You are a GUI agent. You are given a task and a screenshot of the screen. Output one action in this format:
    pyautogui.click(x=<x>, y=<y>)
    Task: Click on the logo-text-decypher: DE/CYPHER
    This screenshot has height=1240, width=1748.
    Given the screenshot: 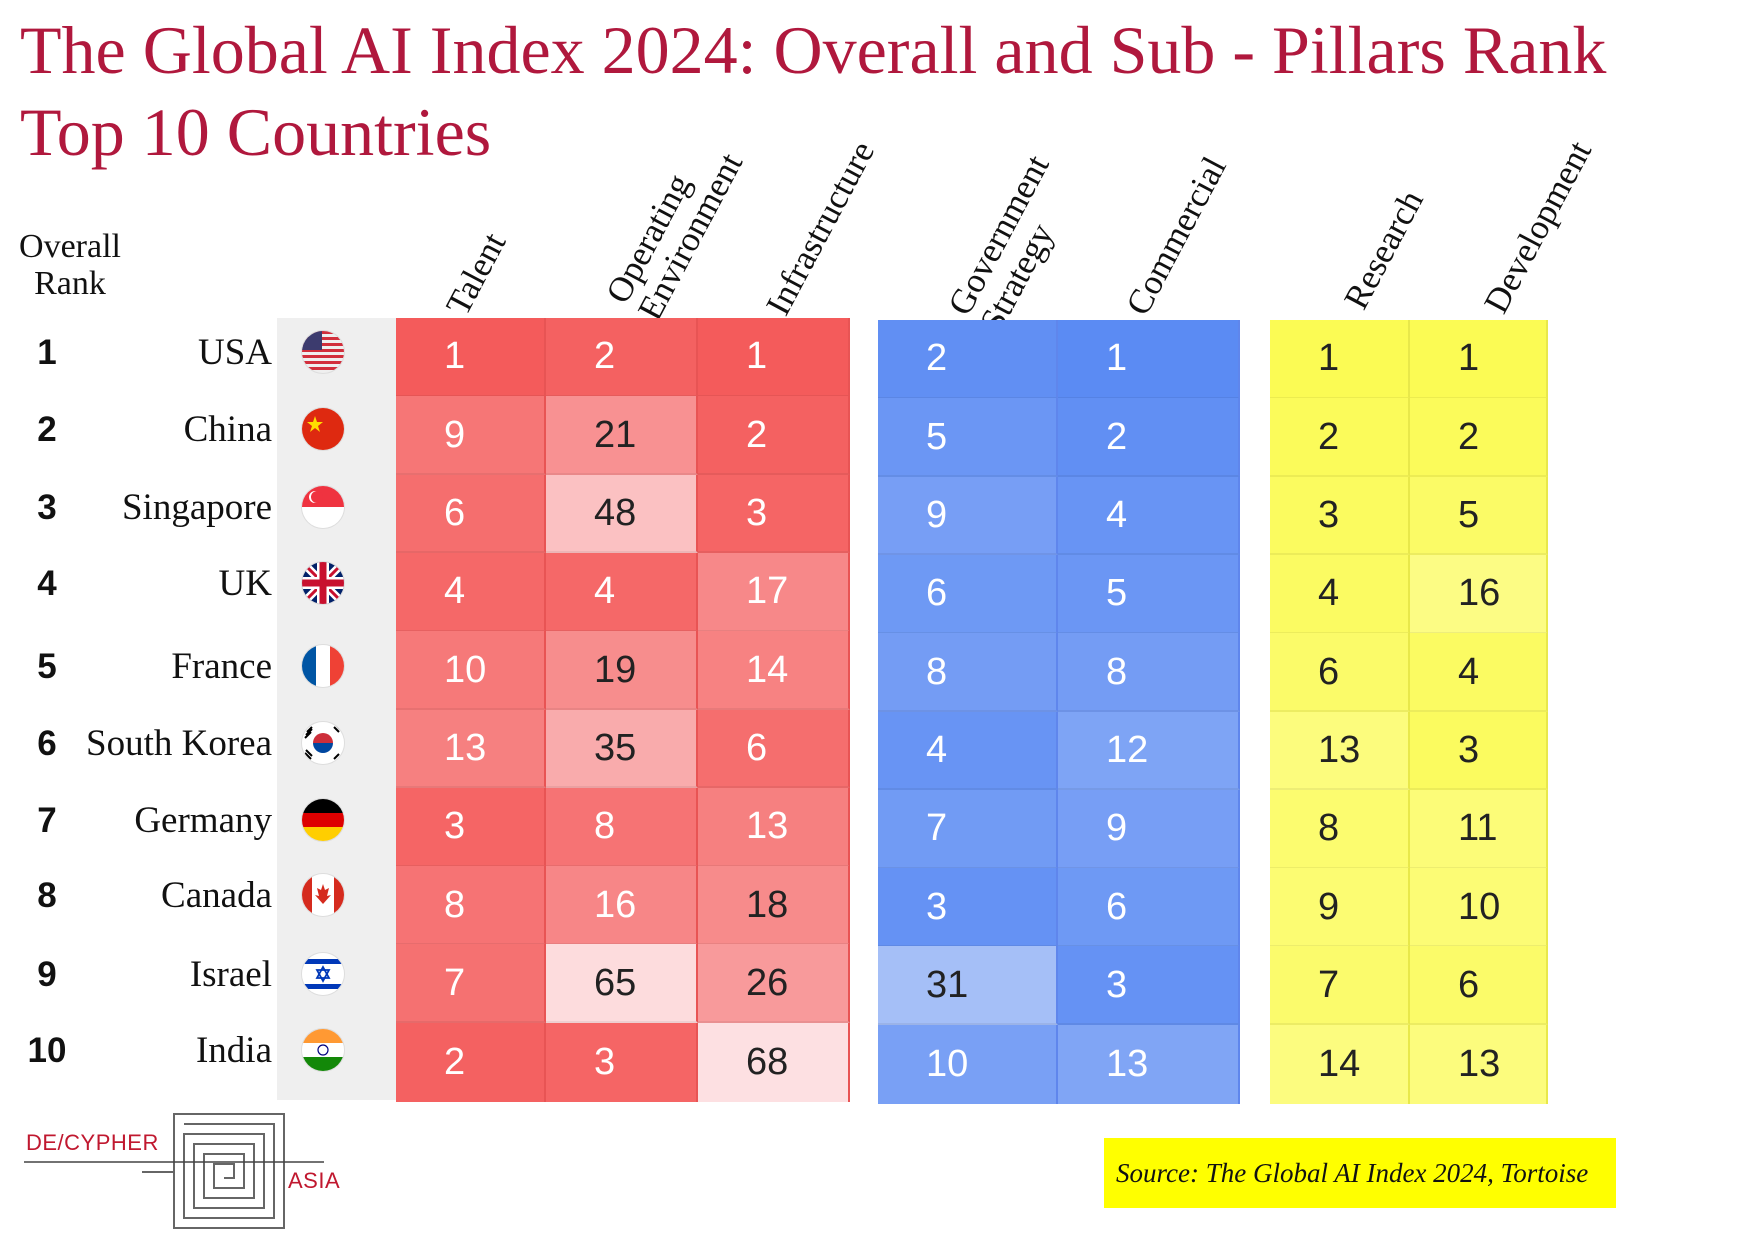 What is the action you would take?
    pyautogui.click(x=92, y=1142)
    